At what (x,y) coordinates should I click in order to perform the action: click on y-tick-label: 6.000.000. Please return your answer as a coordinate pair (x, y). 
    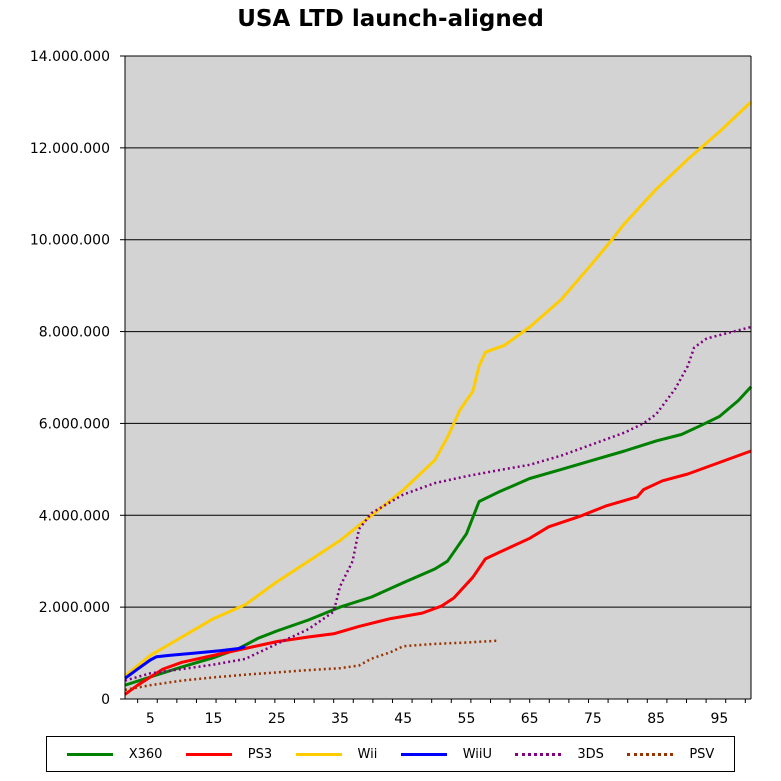
    Looking at the image, I should click on (74, 424).